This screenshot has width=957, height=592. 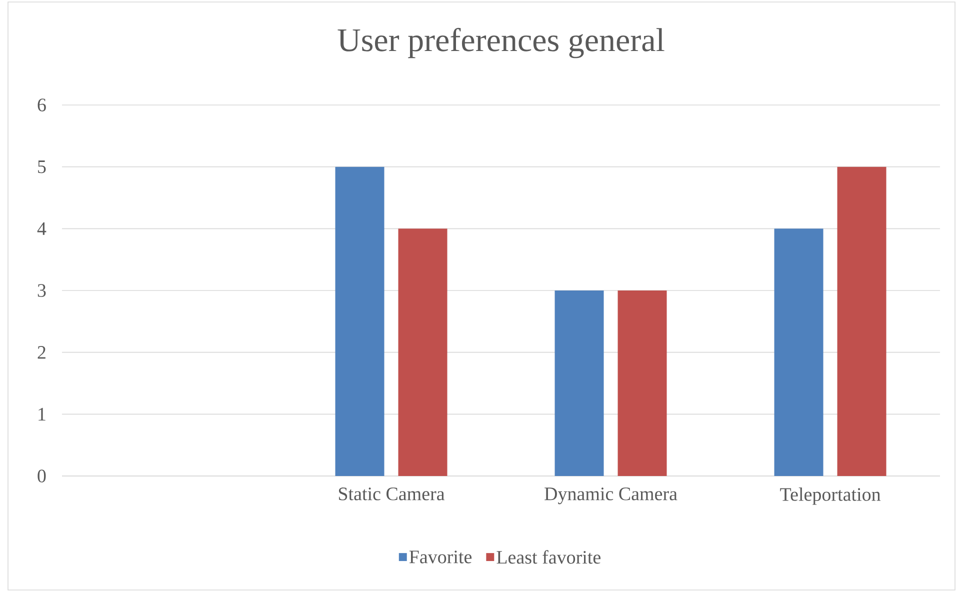 What do you see at coordinates (611, 496) in the screenshot?
I see `x-tick-label: Dynamic Camera` at bounding box center [611, 496].